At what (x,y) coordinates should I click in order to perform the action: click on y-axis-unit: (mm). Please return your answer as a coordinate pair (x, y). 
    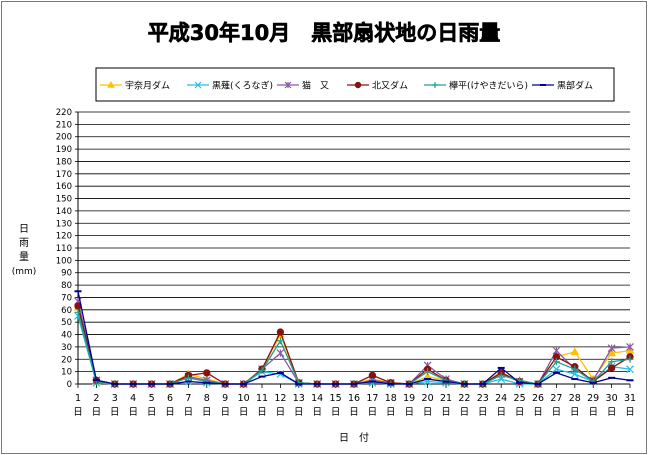
    Looking at the image, I should click on (24, 272).